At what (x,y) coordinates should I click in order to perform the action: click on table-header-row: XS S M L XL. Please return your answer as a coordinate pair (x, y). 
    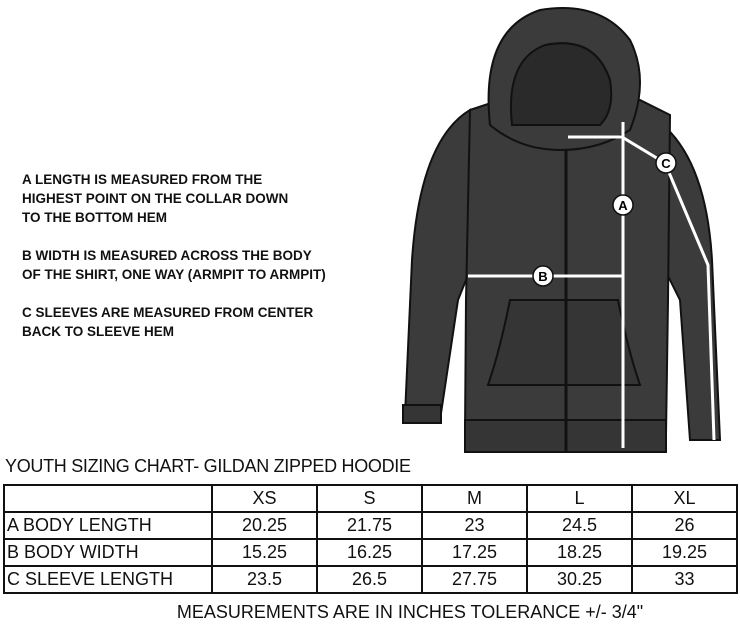
    Looking at the image, I should click on (370, 498).